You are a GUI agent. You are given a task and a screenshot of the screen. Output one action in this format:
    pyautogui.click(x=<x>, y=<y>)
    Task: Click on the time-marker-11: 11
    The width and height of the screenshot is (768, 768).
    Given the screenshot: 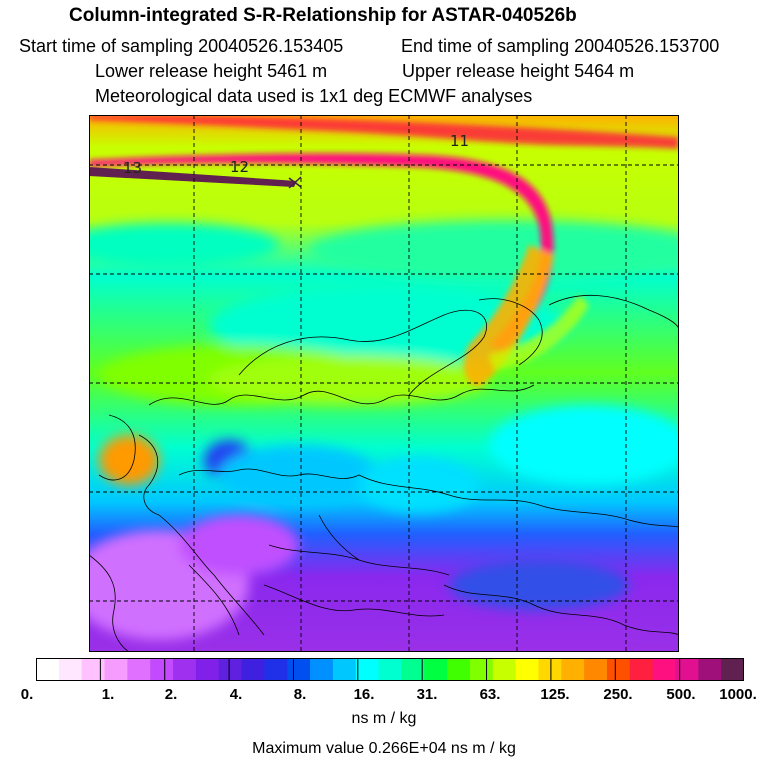 What is the action you would take?
    pyautogui.click(x=460, y=141)
    